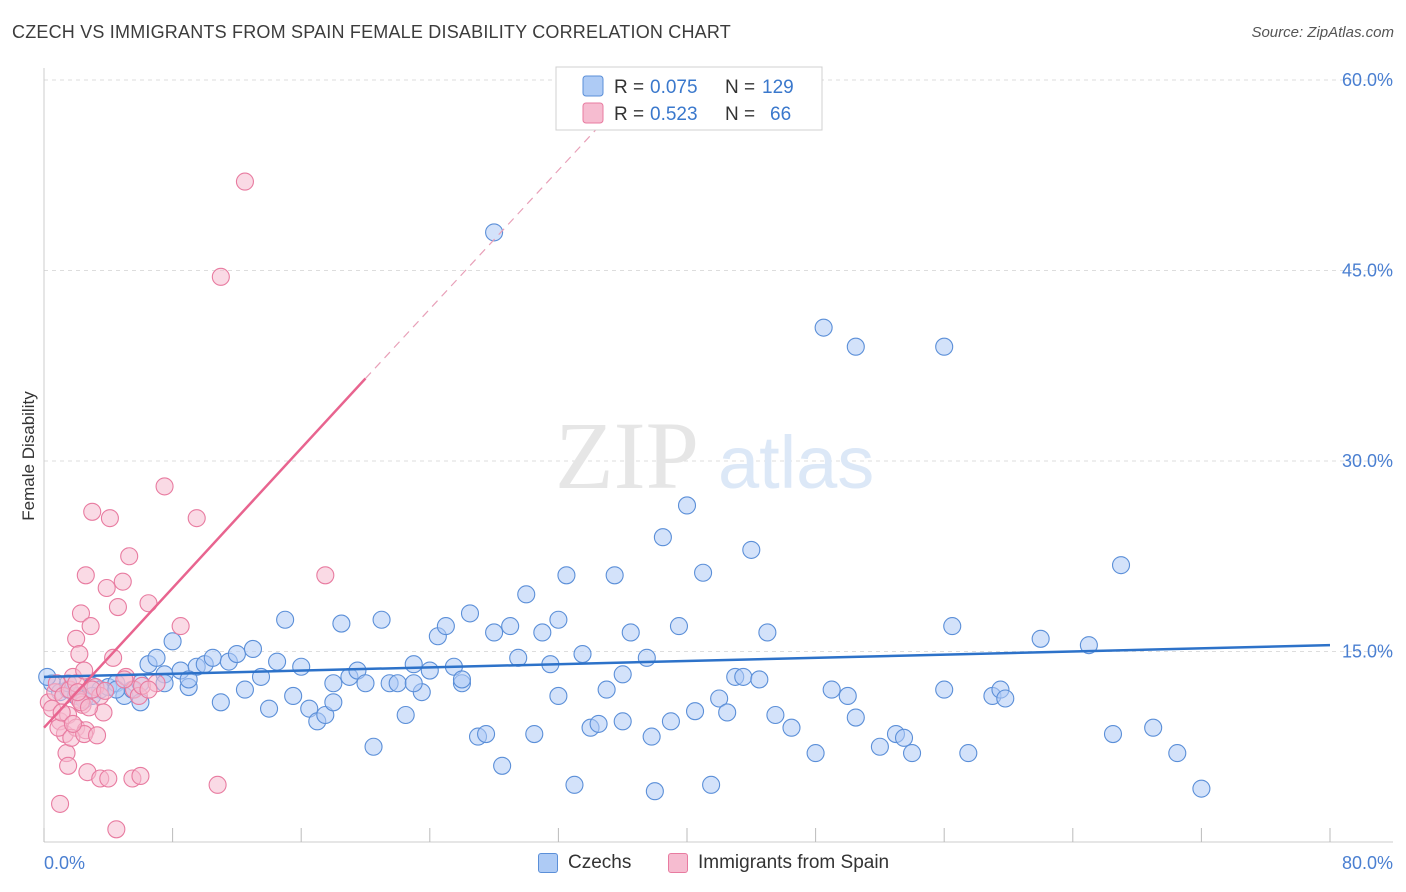  What do you see at coordinates (593, 113) in the screenshot?
I see `legend-swatch-spain` at bounding box center [593, 113].